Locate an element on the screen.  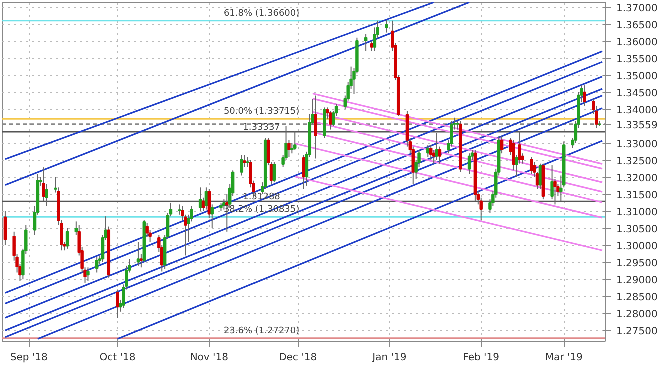
y-tick-label: 1.28500 is located at coordinates (637, 298).